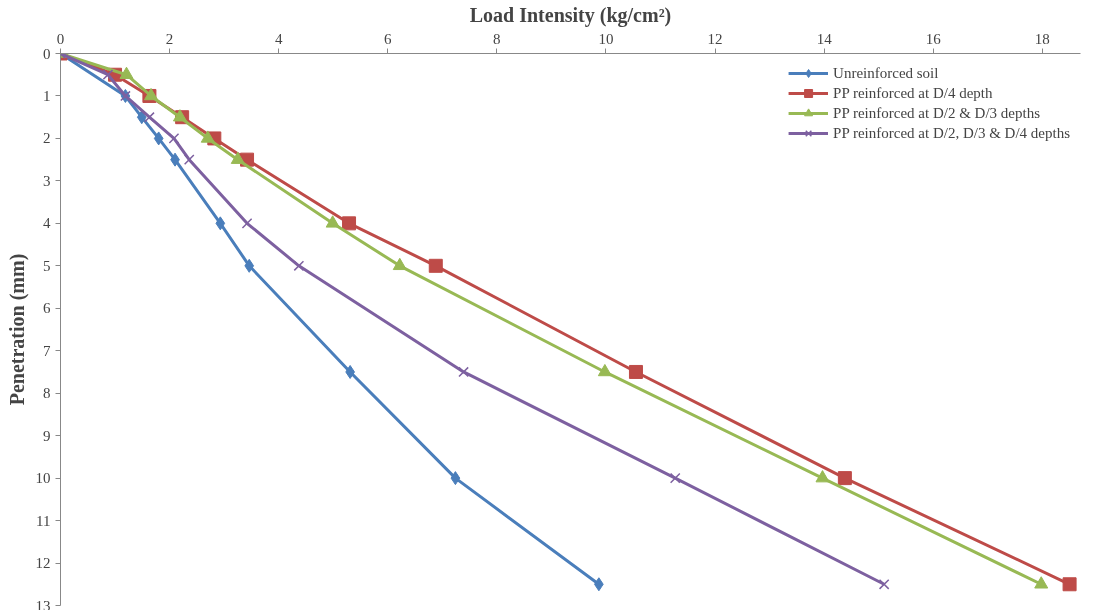  Describe the element at coordinates (1042, 38) in the screenshot. I see `x-tick-label: 18` at that location.